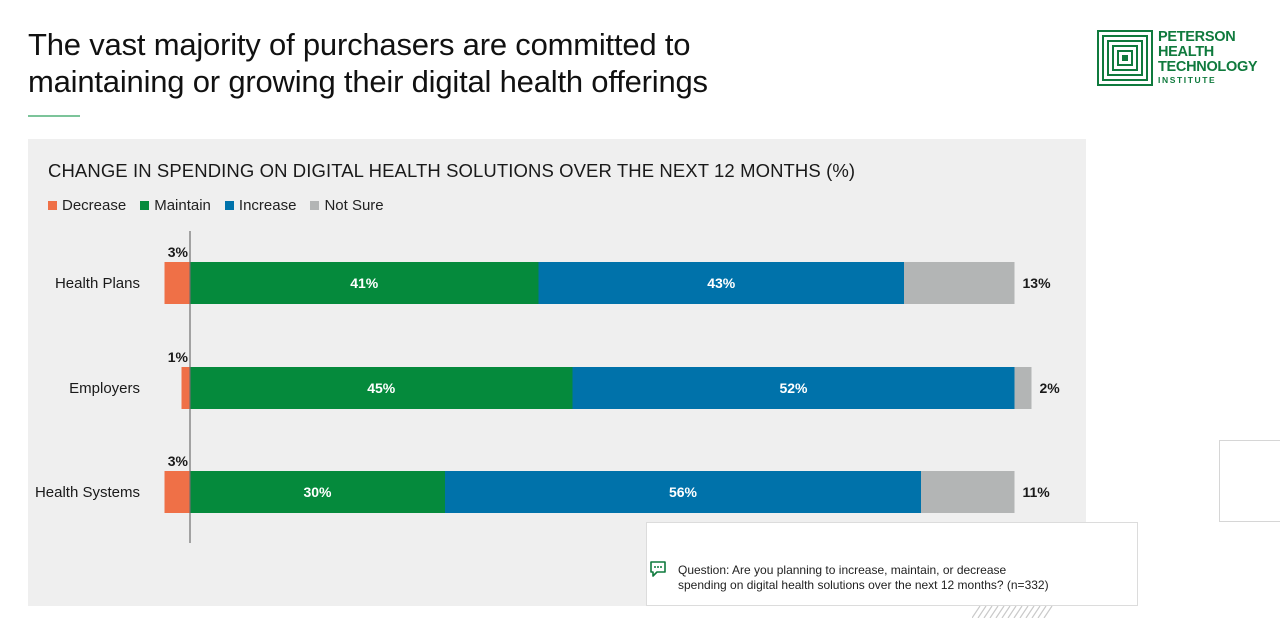  I want to click on data-label-maintain: 30%, so click(317, 492).